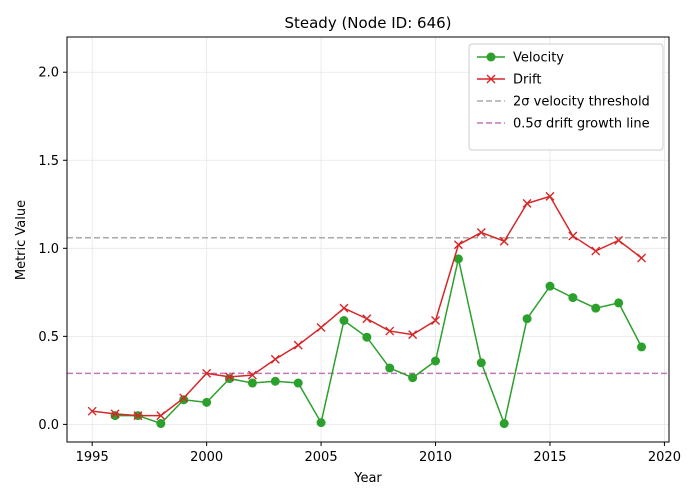  Describe the element at coordinates (367, 478) in the screenshot. I see `x-axis-label: Year` at that location.